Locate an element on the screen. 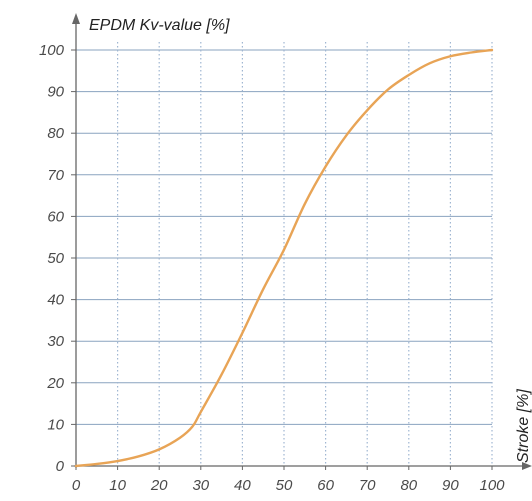 This screenshot has width=532, height=501. x-tick-label: 80 is located at coordinates (408, 485).